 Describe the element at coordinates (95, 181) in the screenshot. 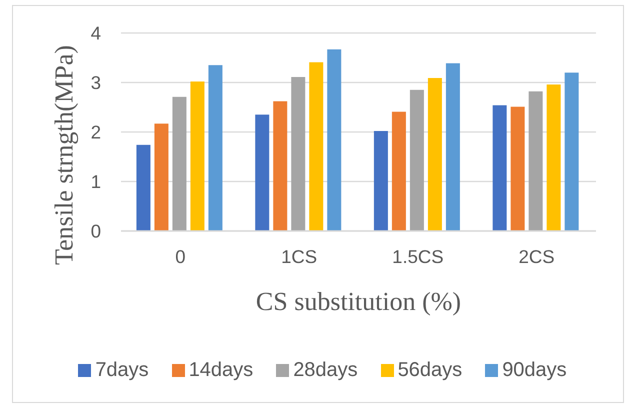

I see `y-tick-label: 1` at that location.